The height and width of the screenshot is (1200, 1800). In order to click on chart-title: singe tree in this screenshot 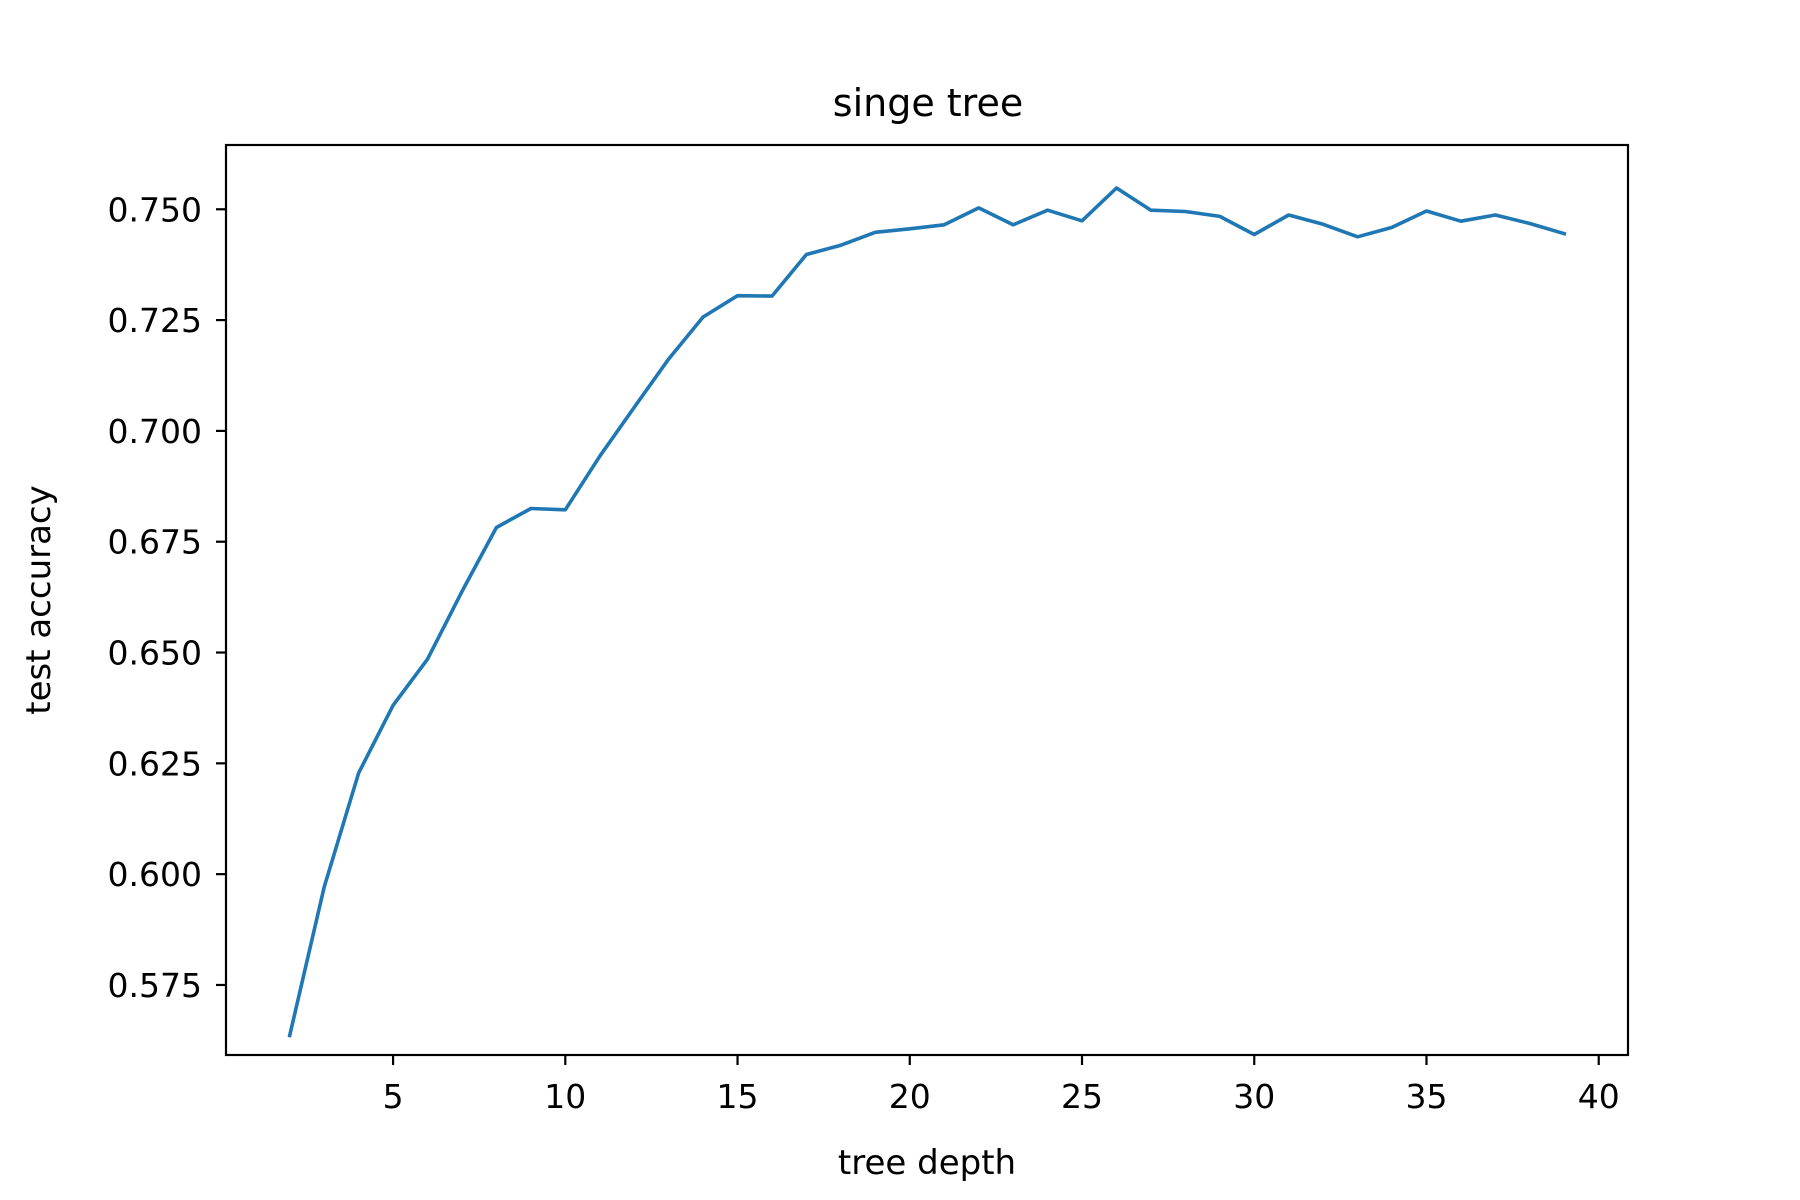, I will do `click(928, 103)`.